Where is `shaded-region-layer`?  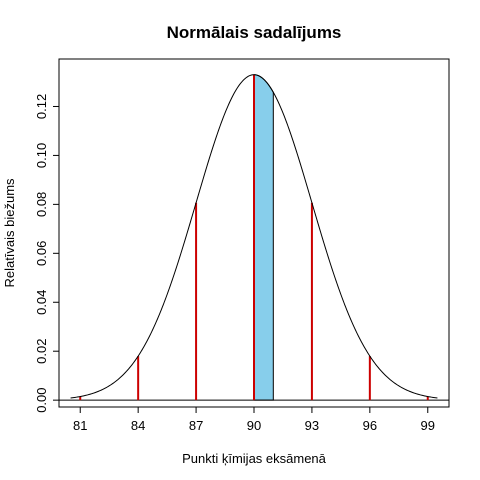 shaded-region-layer is located at coordinates (263, 237).